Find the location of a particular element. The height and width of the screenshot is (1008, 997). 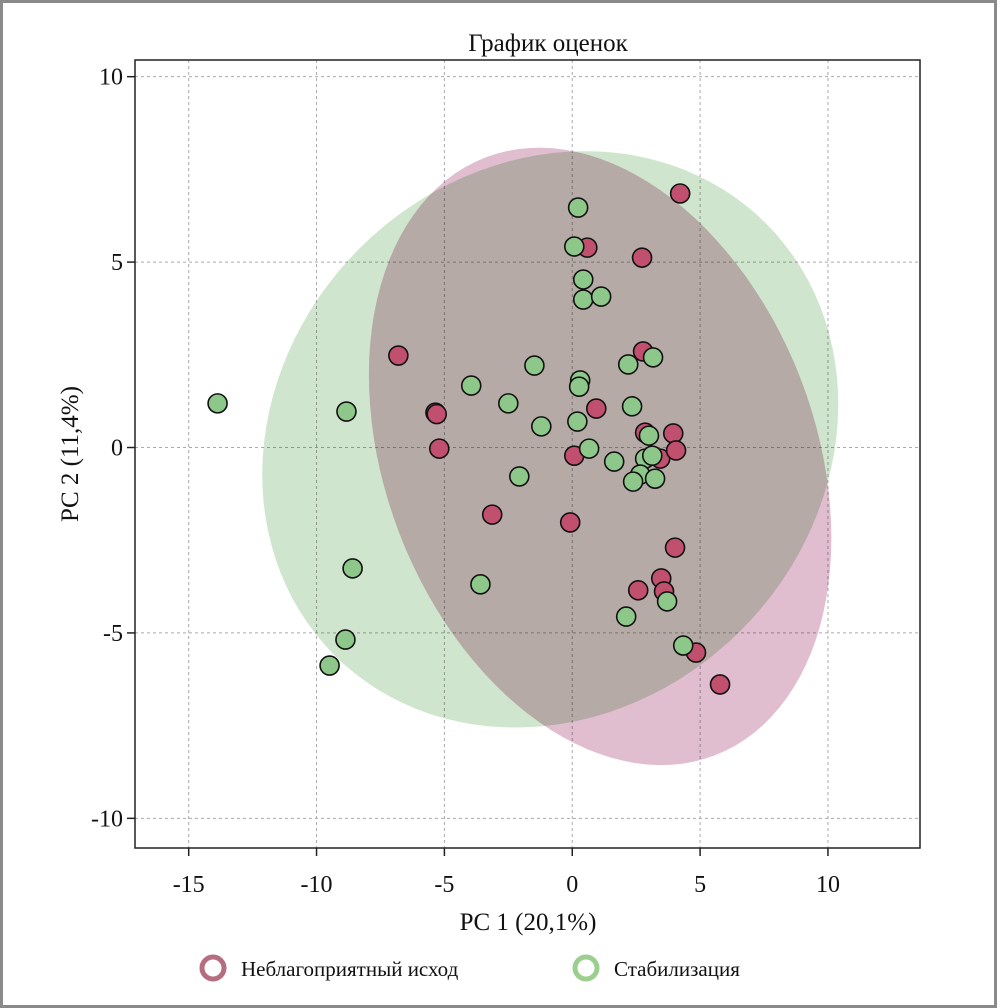

x-tick-label: 0 is located at coordinates (572, 885).